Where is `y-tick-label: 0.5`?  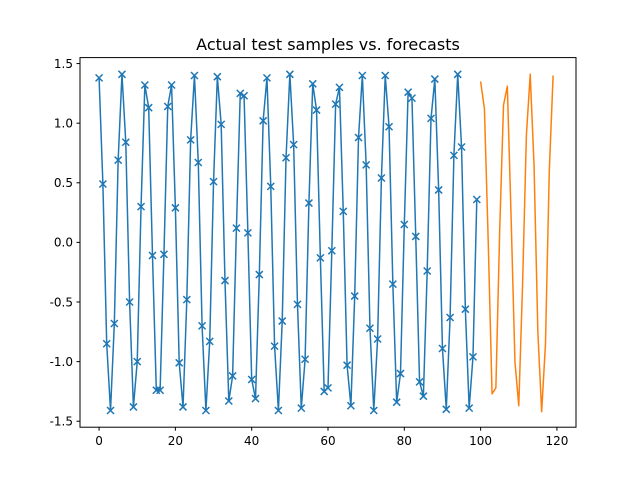
y-tick-label: 0.5 is located at coordinates (63, 183).